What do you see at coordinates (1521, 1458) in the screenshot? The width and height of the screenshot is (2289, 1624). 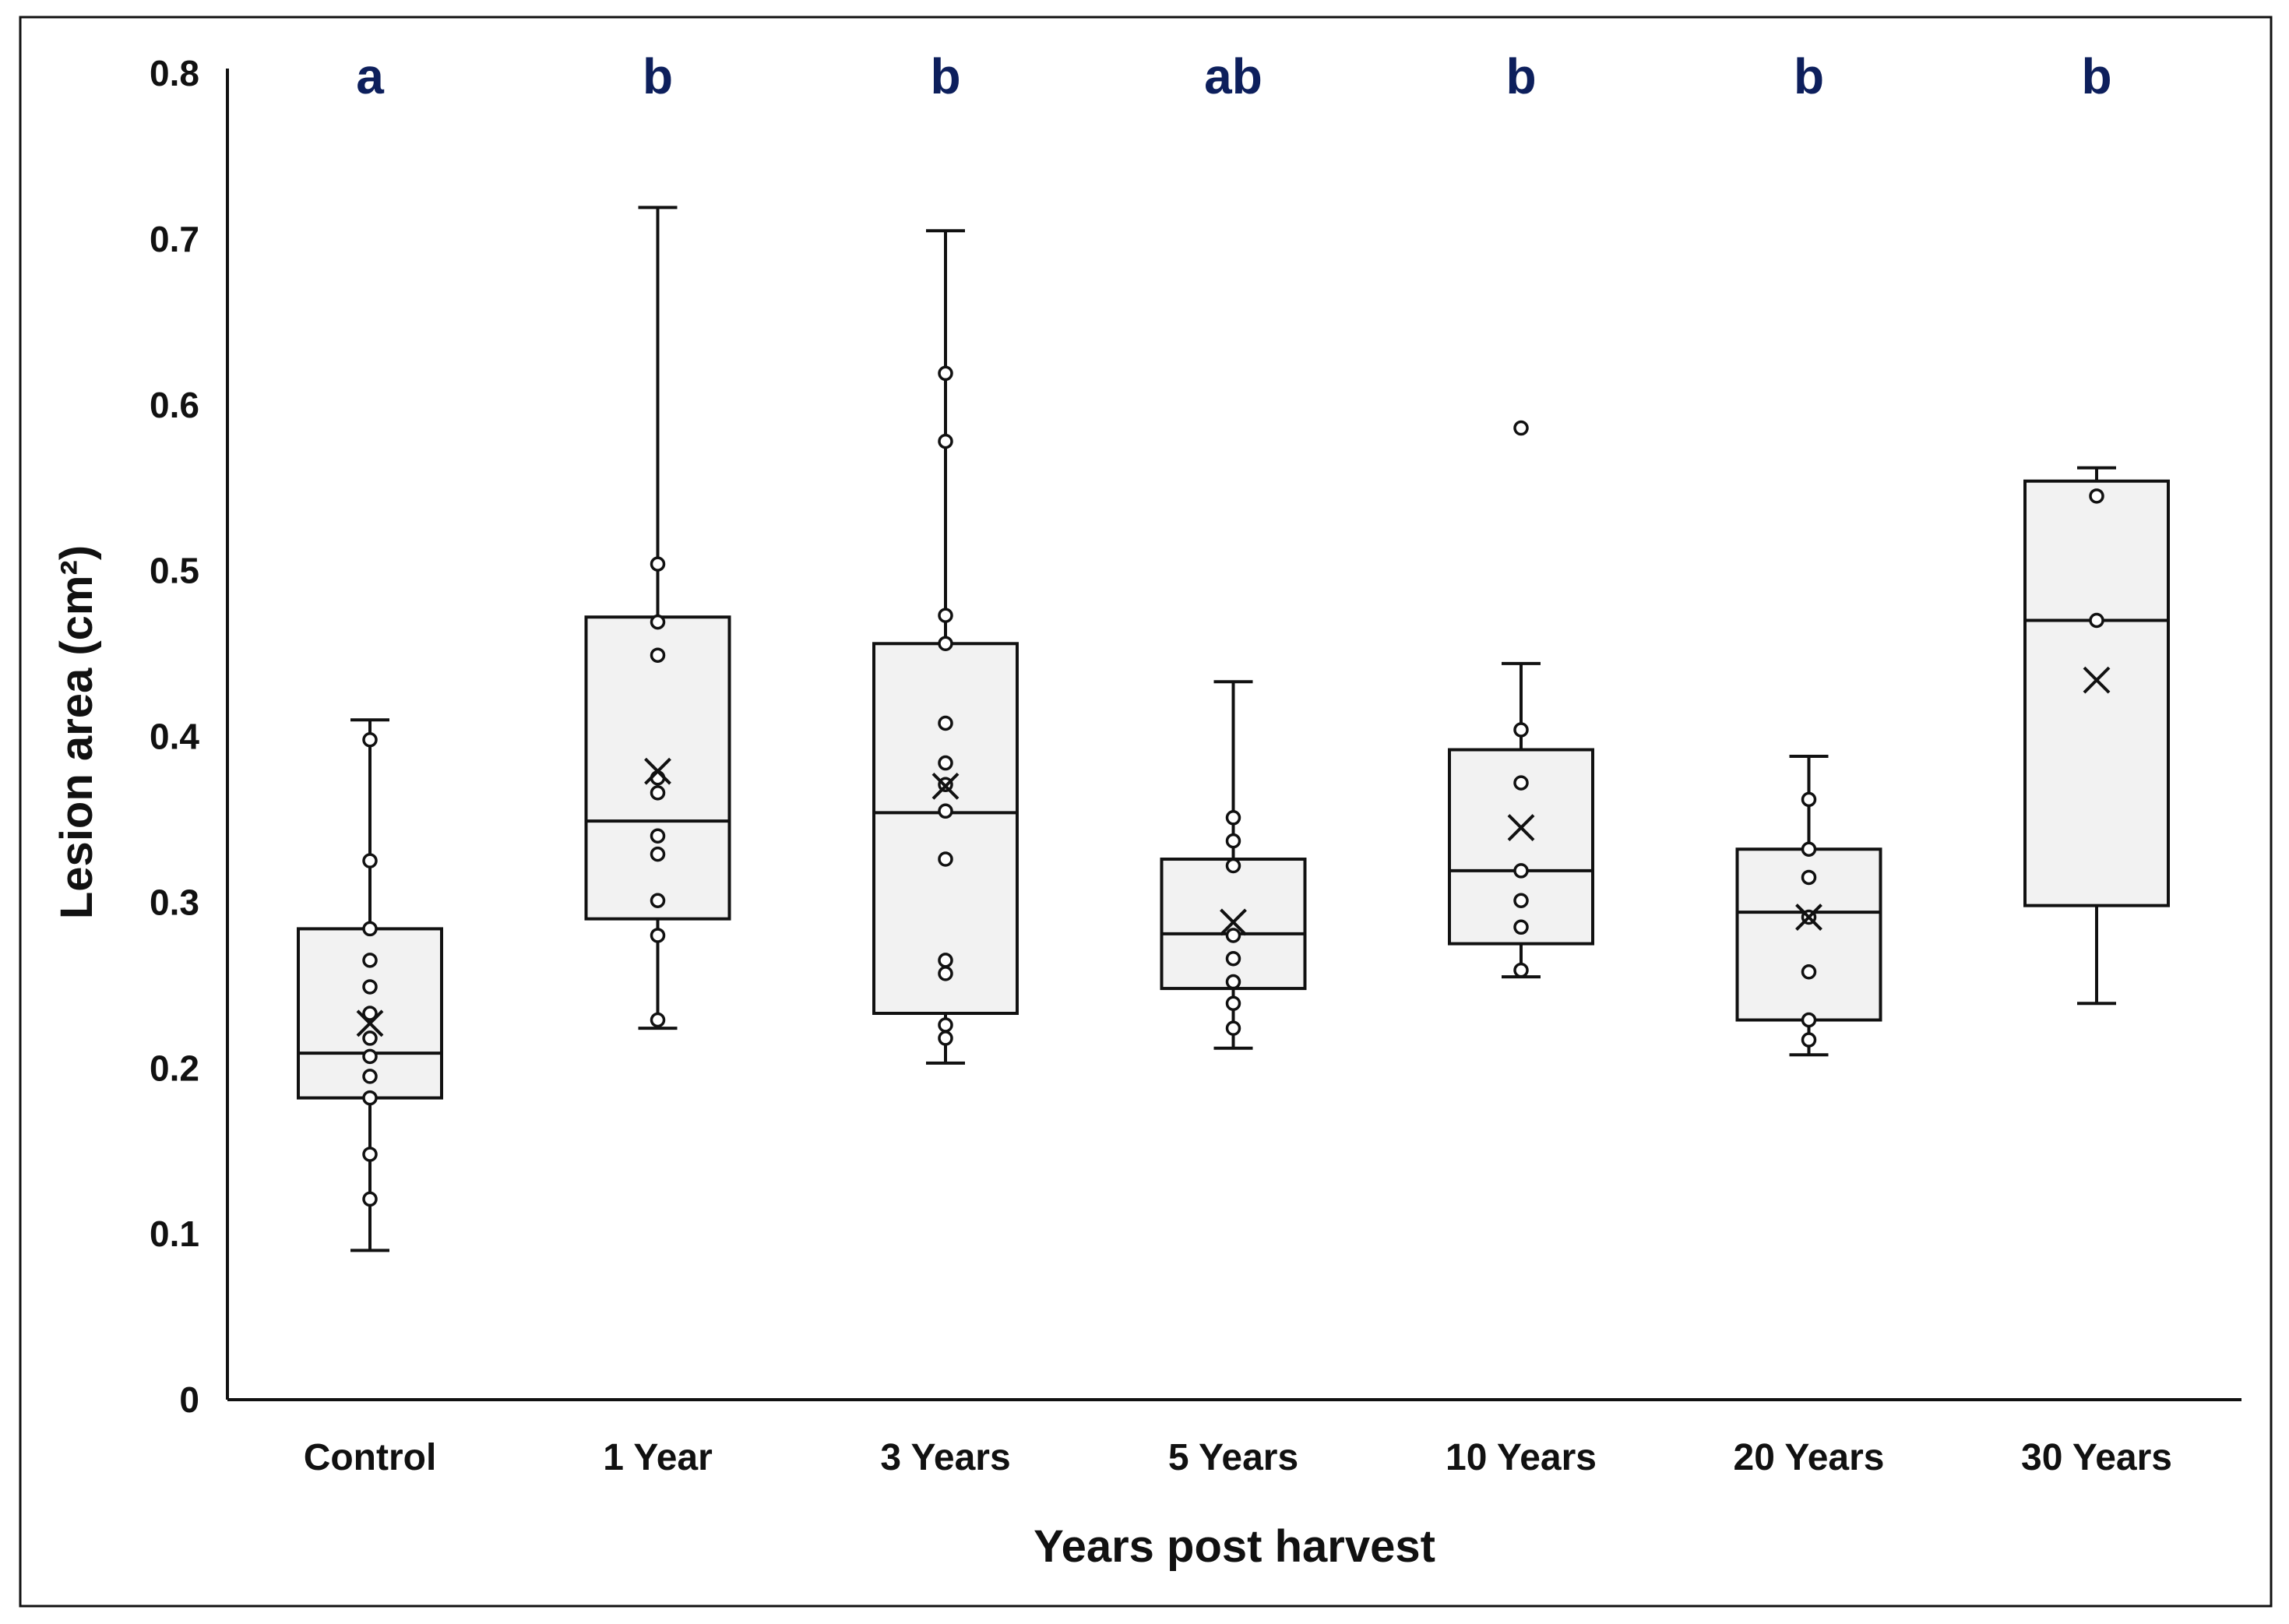 I see `x-tick-label: 10 Years` at bounding box center [1521, 1458].